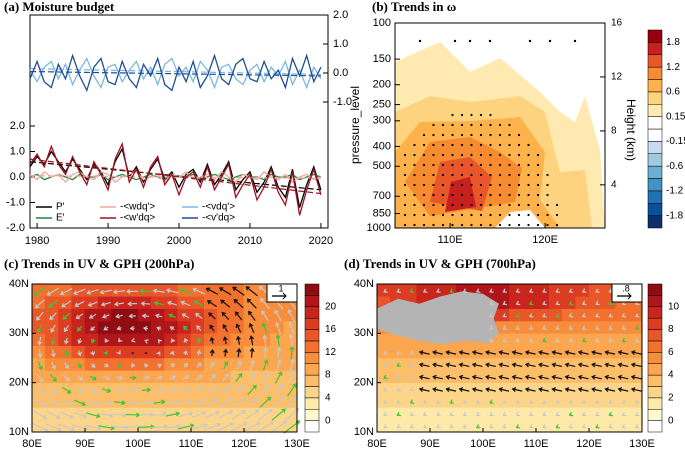  I want to click on y-tick-label: 400, so click(382, 146).